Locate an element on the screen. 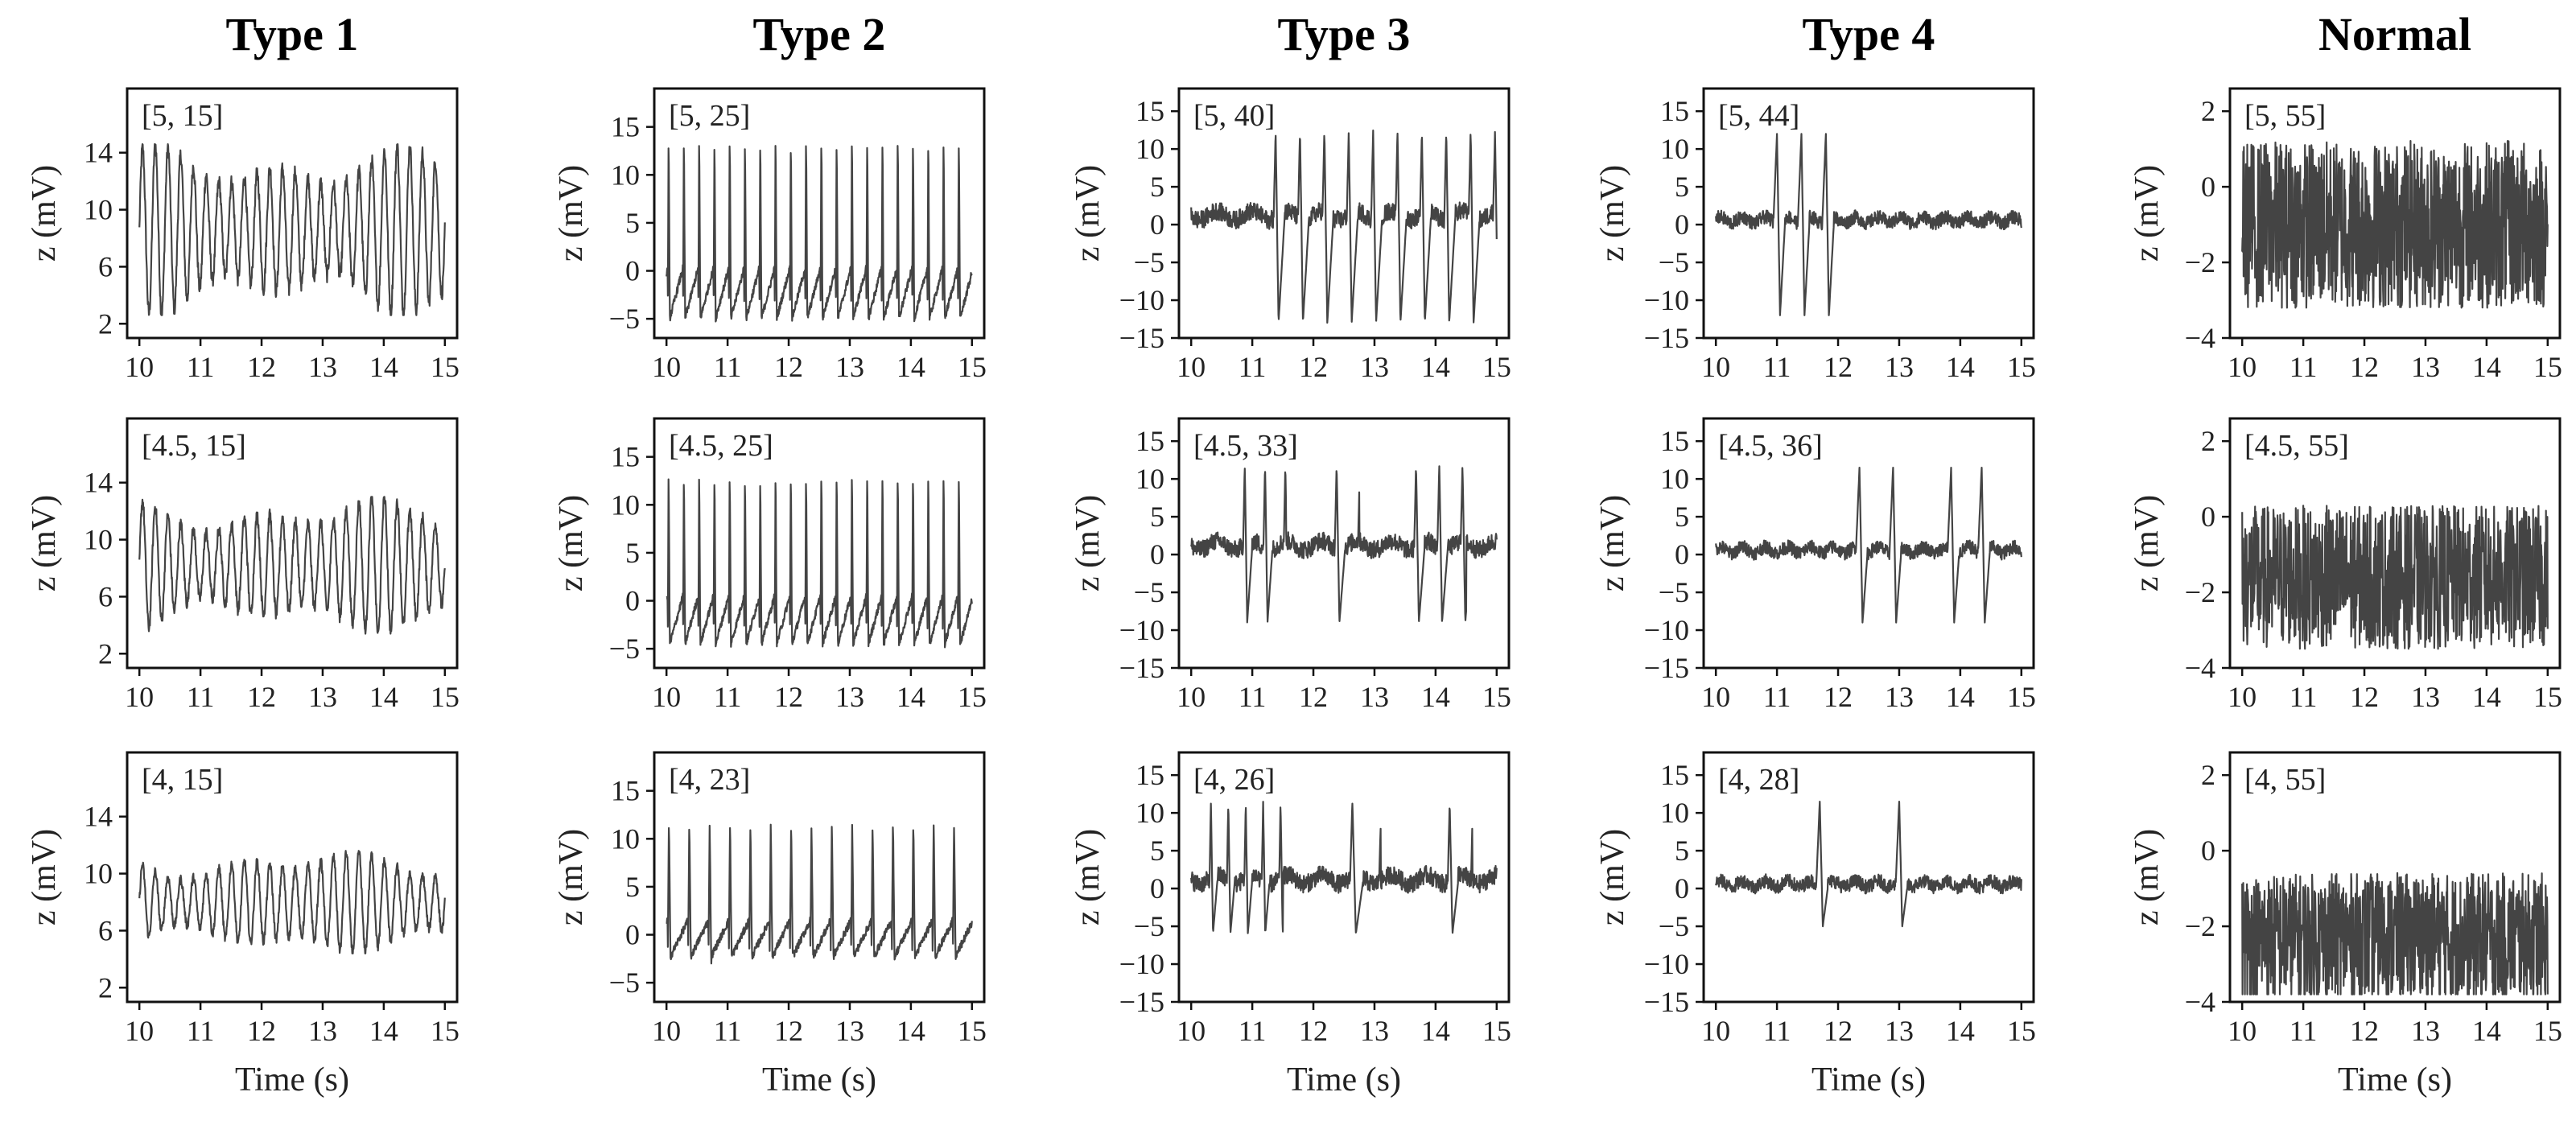 The height and width of the screenshot is (1121, 2576). parameter-annotation: [4.5, 55] is located at coordinates (2296, 446).